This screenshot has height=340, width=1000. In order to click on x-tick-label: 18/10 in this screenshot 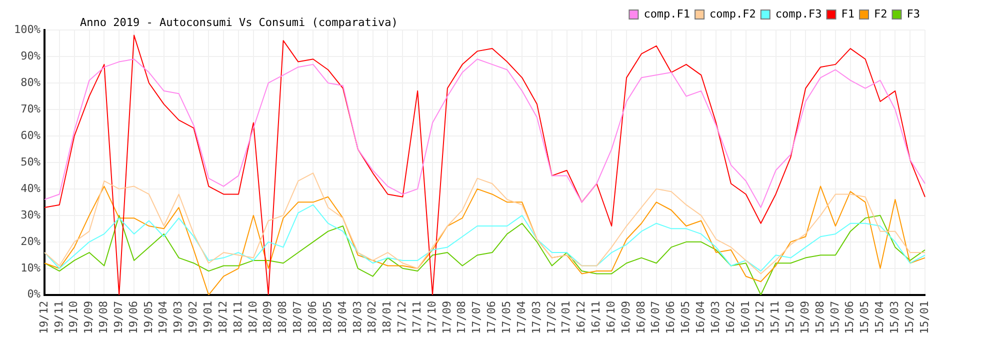, I will do `click(253, 317)`.